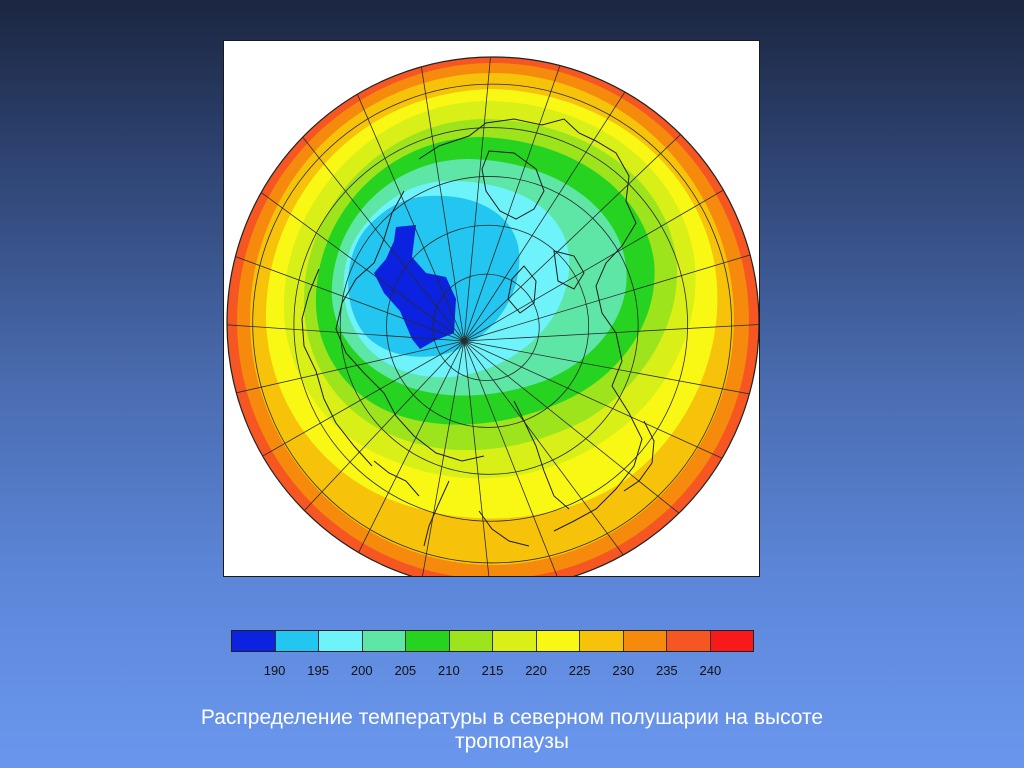 This screenshot has height=768, width=1024. Describe the element at coordinates (415, 287) in the screenshot. I see `temp-band-190-core` at that location.